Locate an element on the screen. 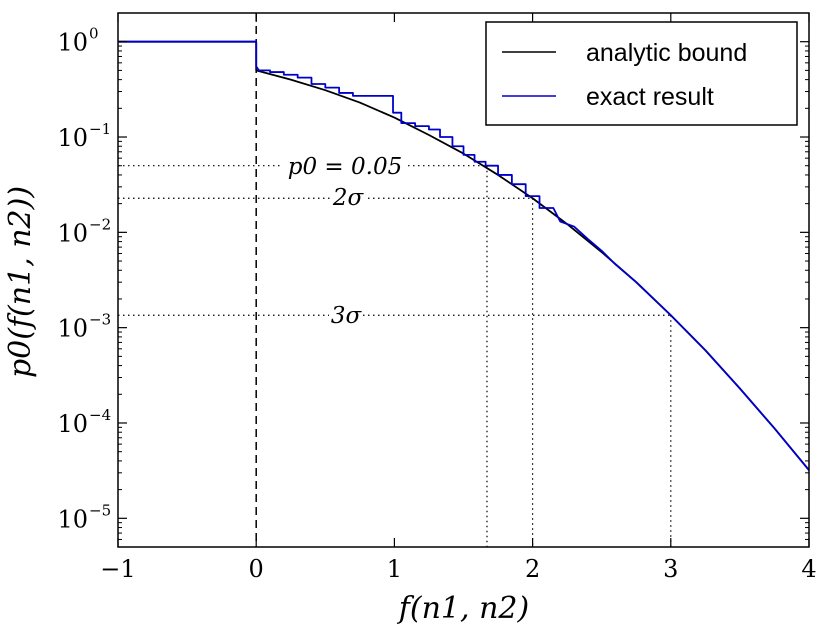  y-tick-label-1: 10 is located at coordinates (72, 138).